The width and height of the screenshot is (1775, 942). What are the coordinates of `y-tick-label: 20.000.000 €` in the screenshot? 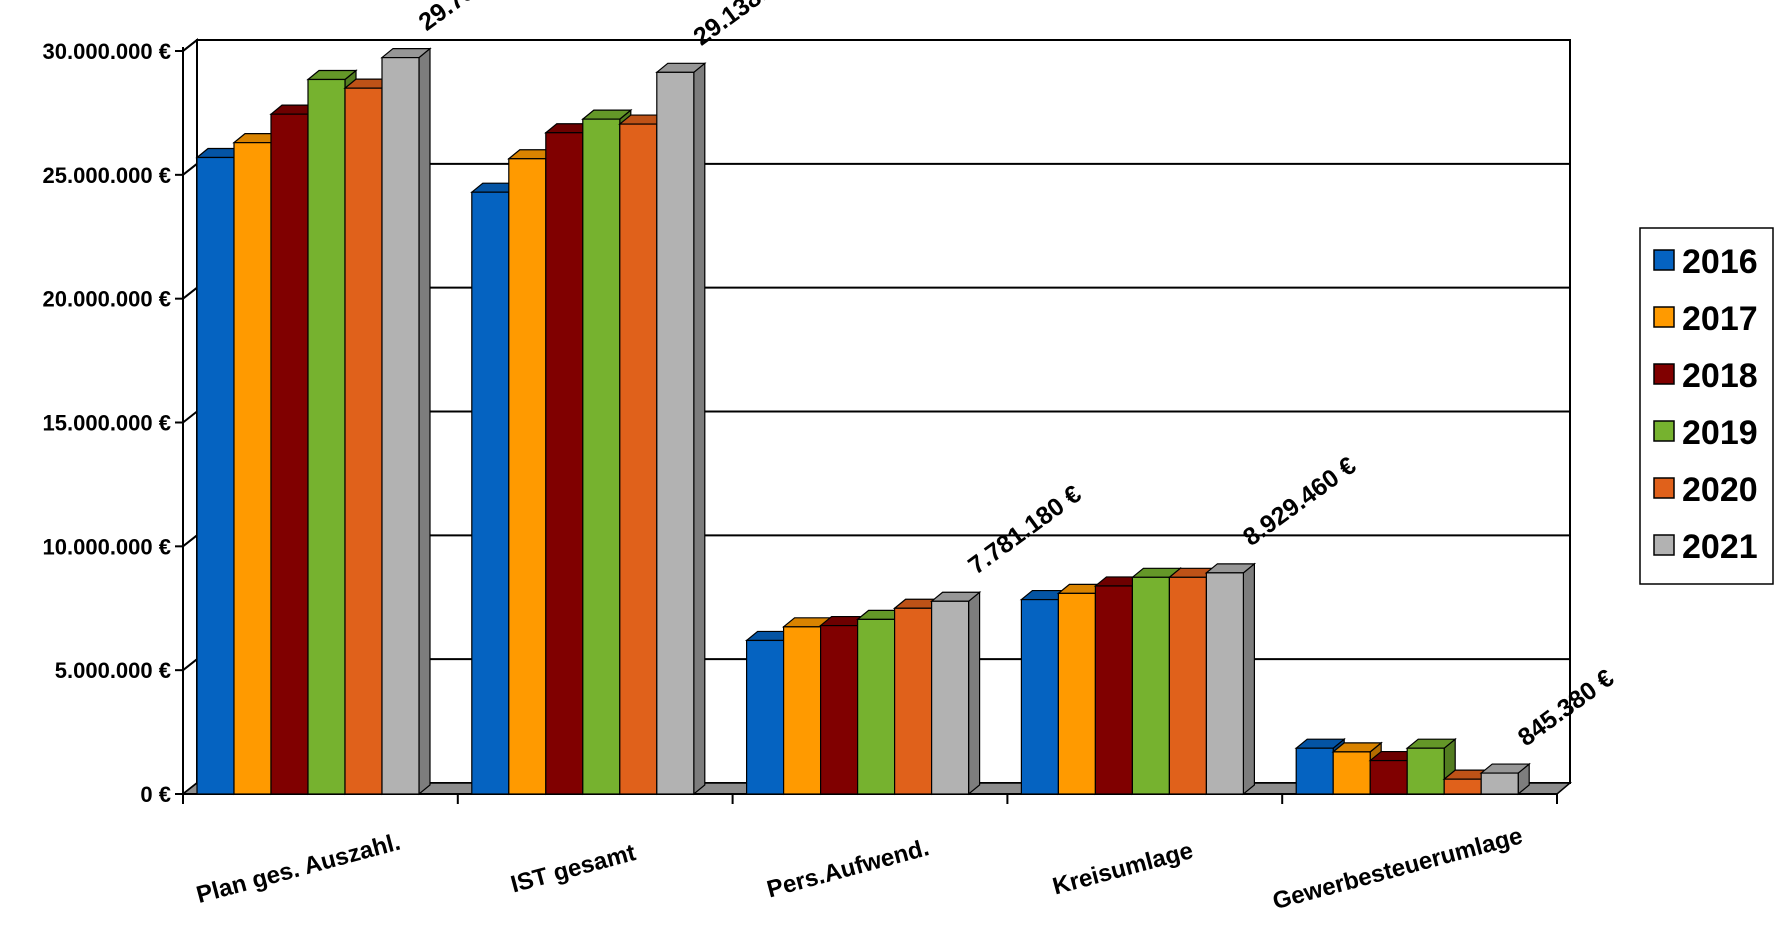 It's located at (107, 299).